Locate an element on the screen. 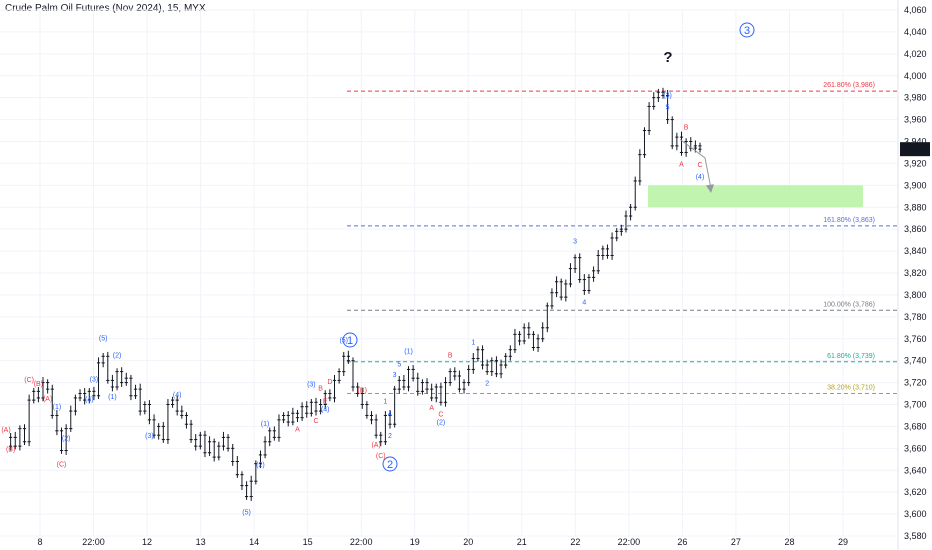 Image resolution: width=932 pixels, height=550 pixels. y-tick-label: 3,640 is located at coordinates (915, 470).